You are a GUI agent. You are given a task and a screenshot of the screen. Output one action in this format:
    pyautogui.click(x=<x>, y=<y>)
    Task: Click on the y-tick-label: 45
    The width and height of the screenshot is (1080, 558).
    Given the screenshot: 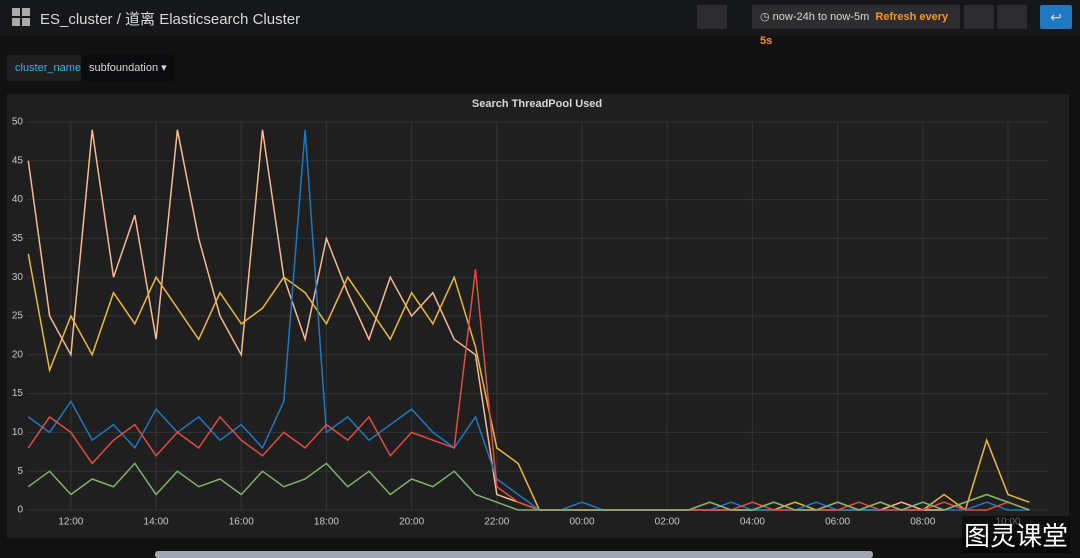 What is the action you would take?
    pyautogui.click(x=18, y=160)
    